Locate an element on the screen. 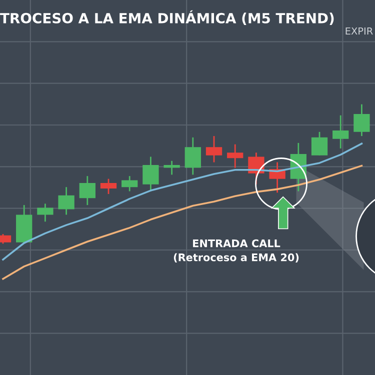 The image size is (375, 375). annotation: ENTRADA CALL (Retroceso a EMA 20) is located at coordinates (236, 251).